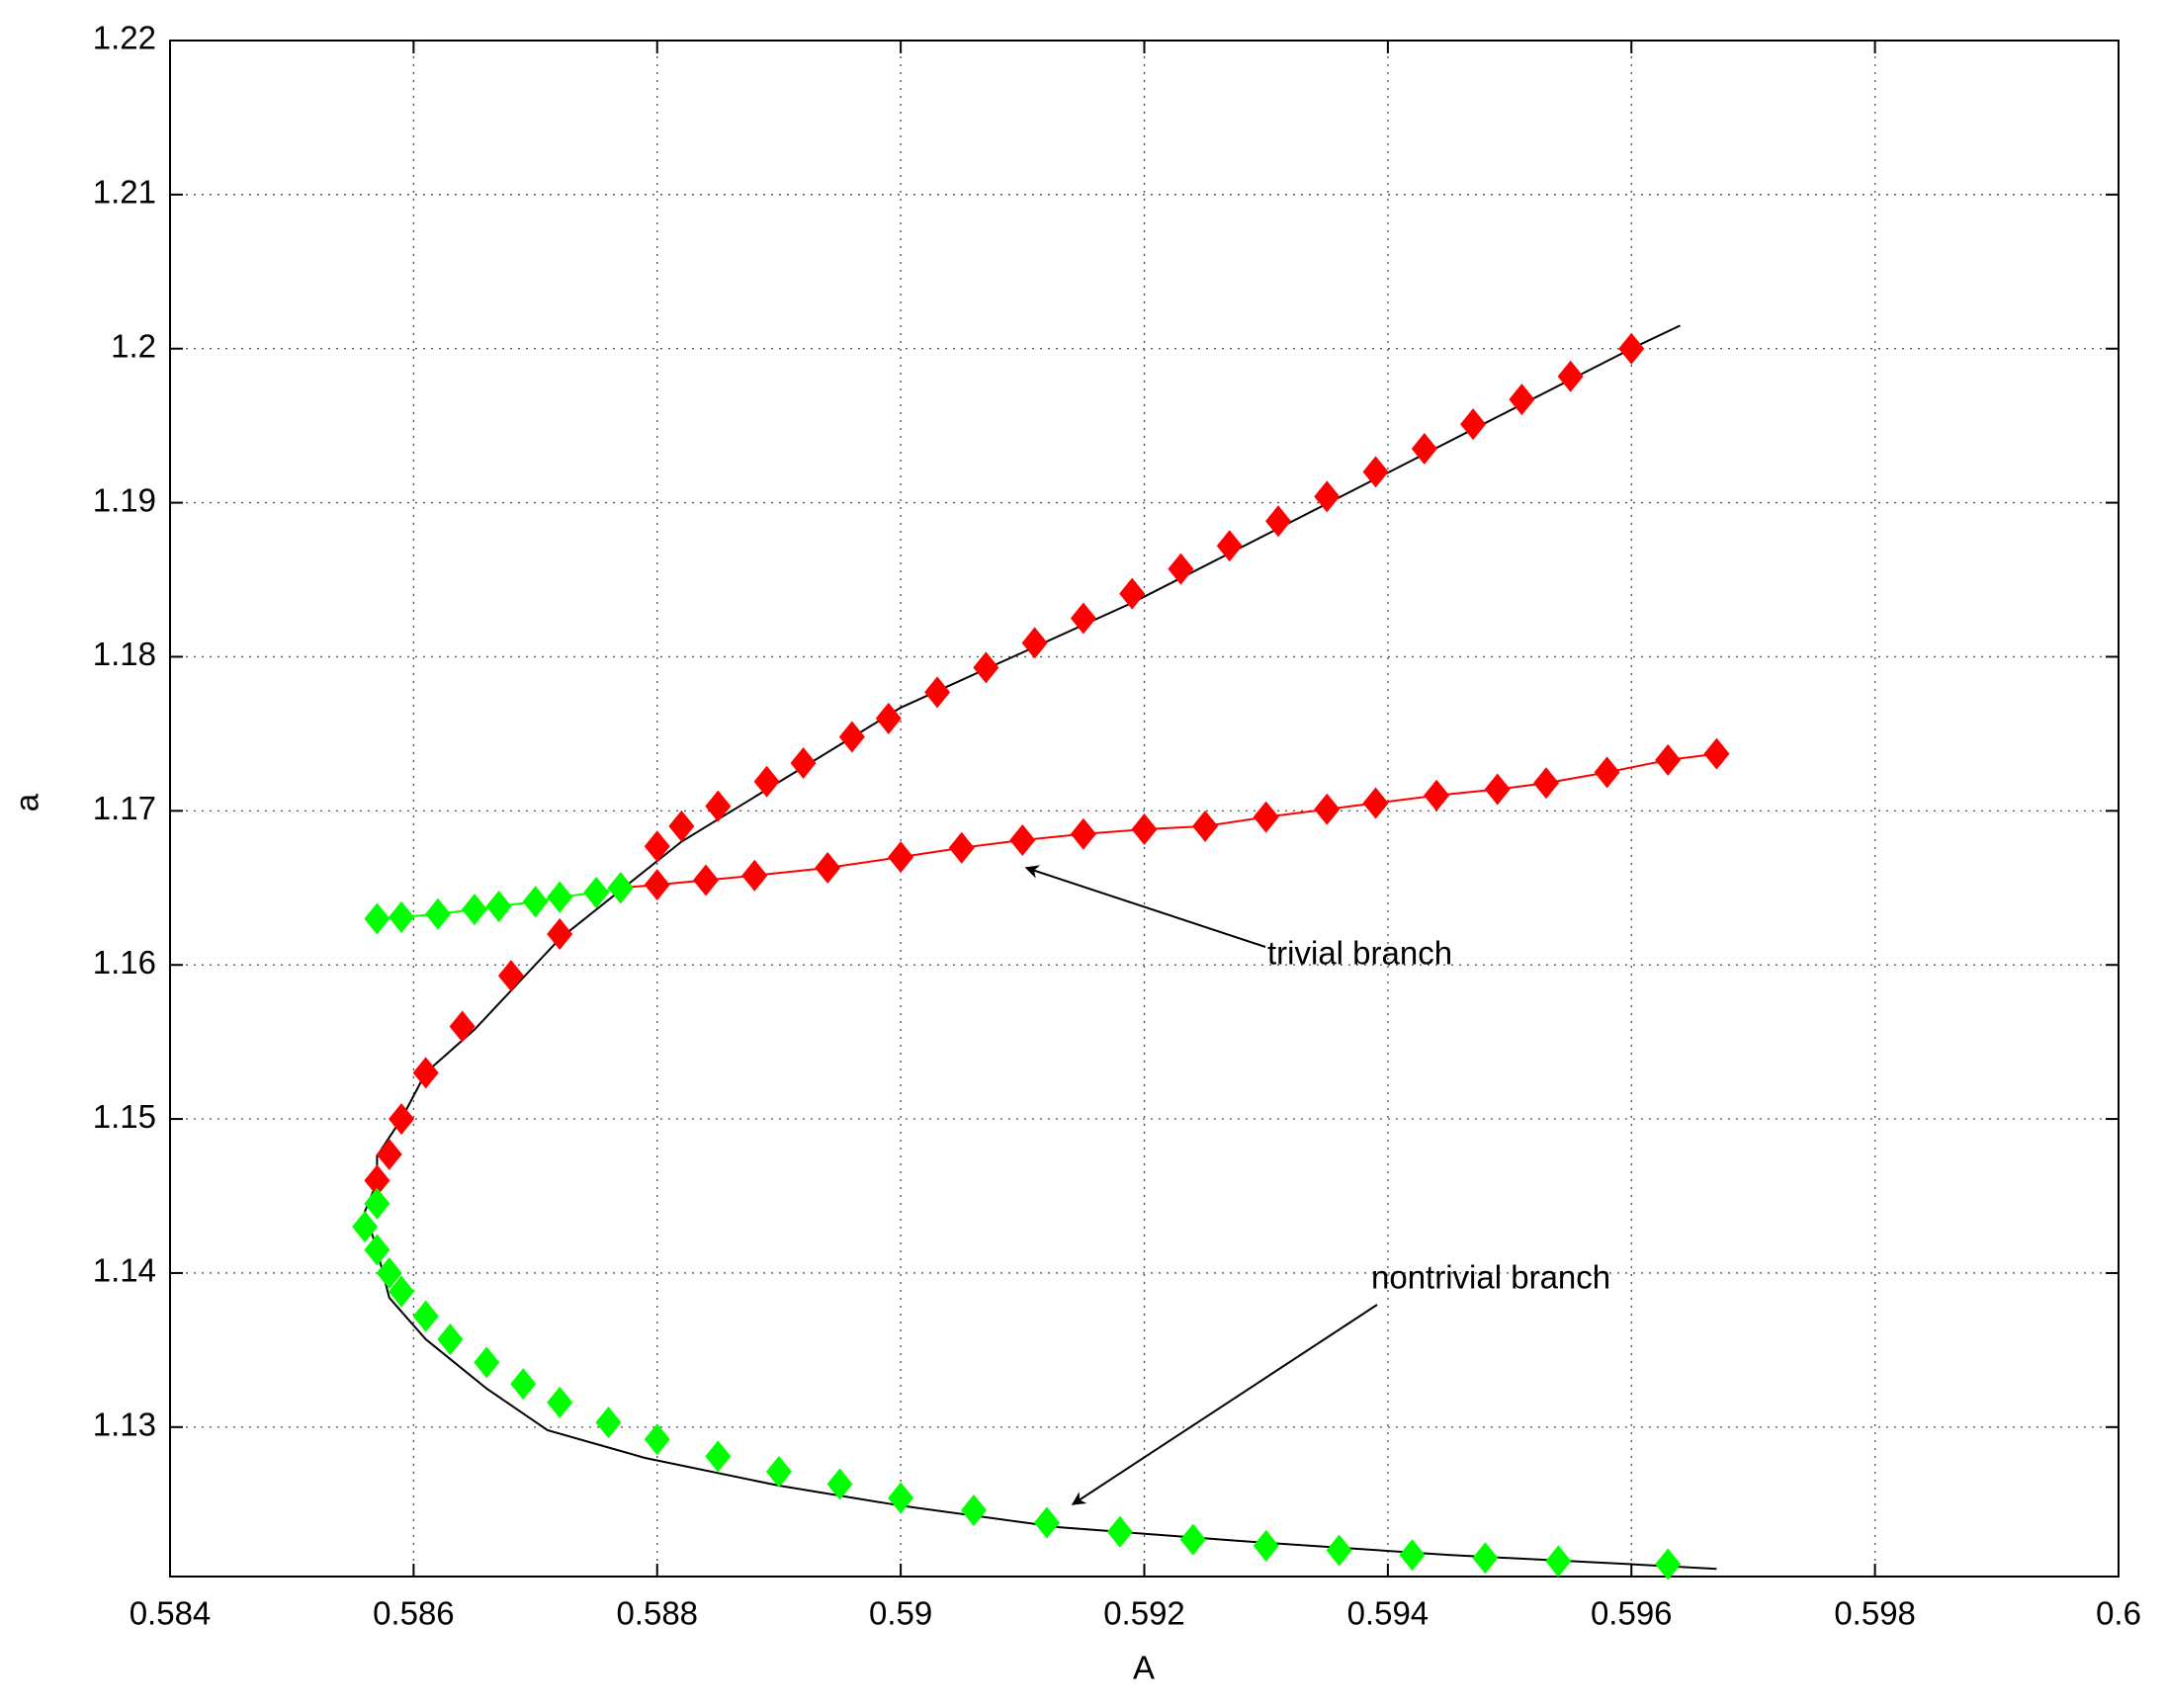 The height and width of the screenshot is (1708, 2165). What do you see at coordinates (133, 345) in the screenshot?
I see `y-tick-label: 1.2` at bounding box center [133, 345].